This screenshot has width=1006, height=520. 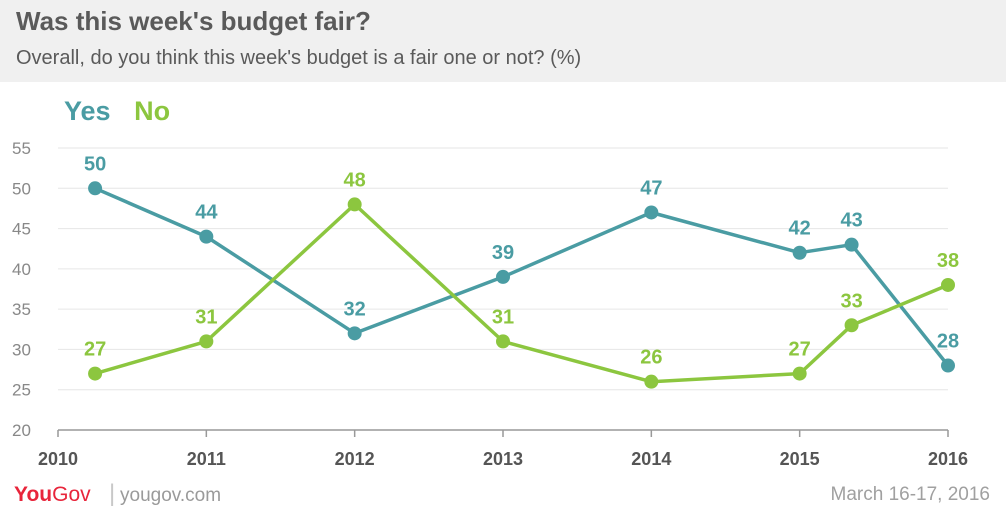 What do you see at coordinates (71, 494) in the screenshot?
I see `logo-gov: Gov` at bounding box center [71, 494].